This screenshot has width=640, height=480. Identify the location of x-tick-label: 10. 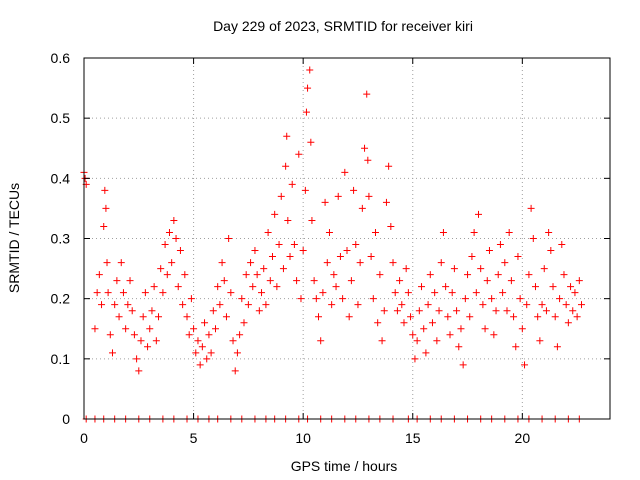
(303, 438).